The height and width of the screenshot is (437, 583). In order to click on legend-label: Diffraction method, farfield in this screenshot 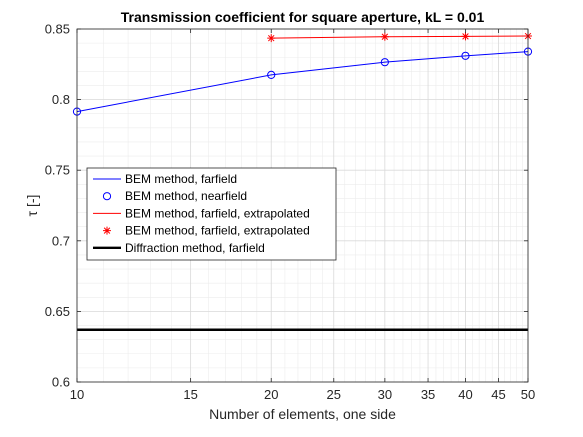, I will do `click(195, 248)`.